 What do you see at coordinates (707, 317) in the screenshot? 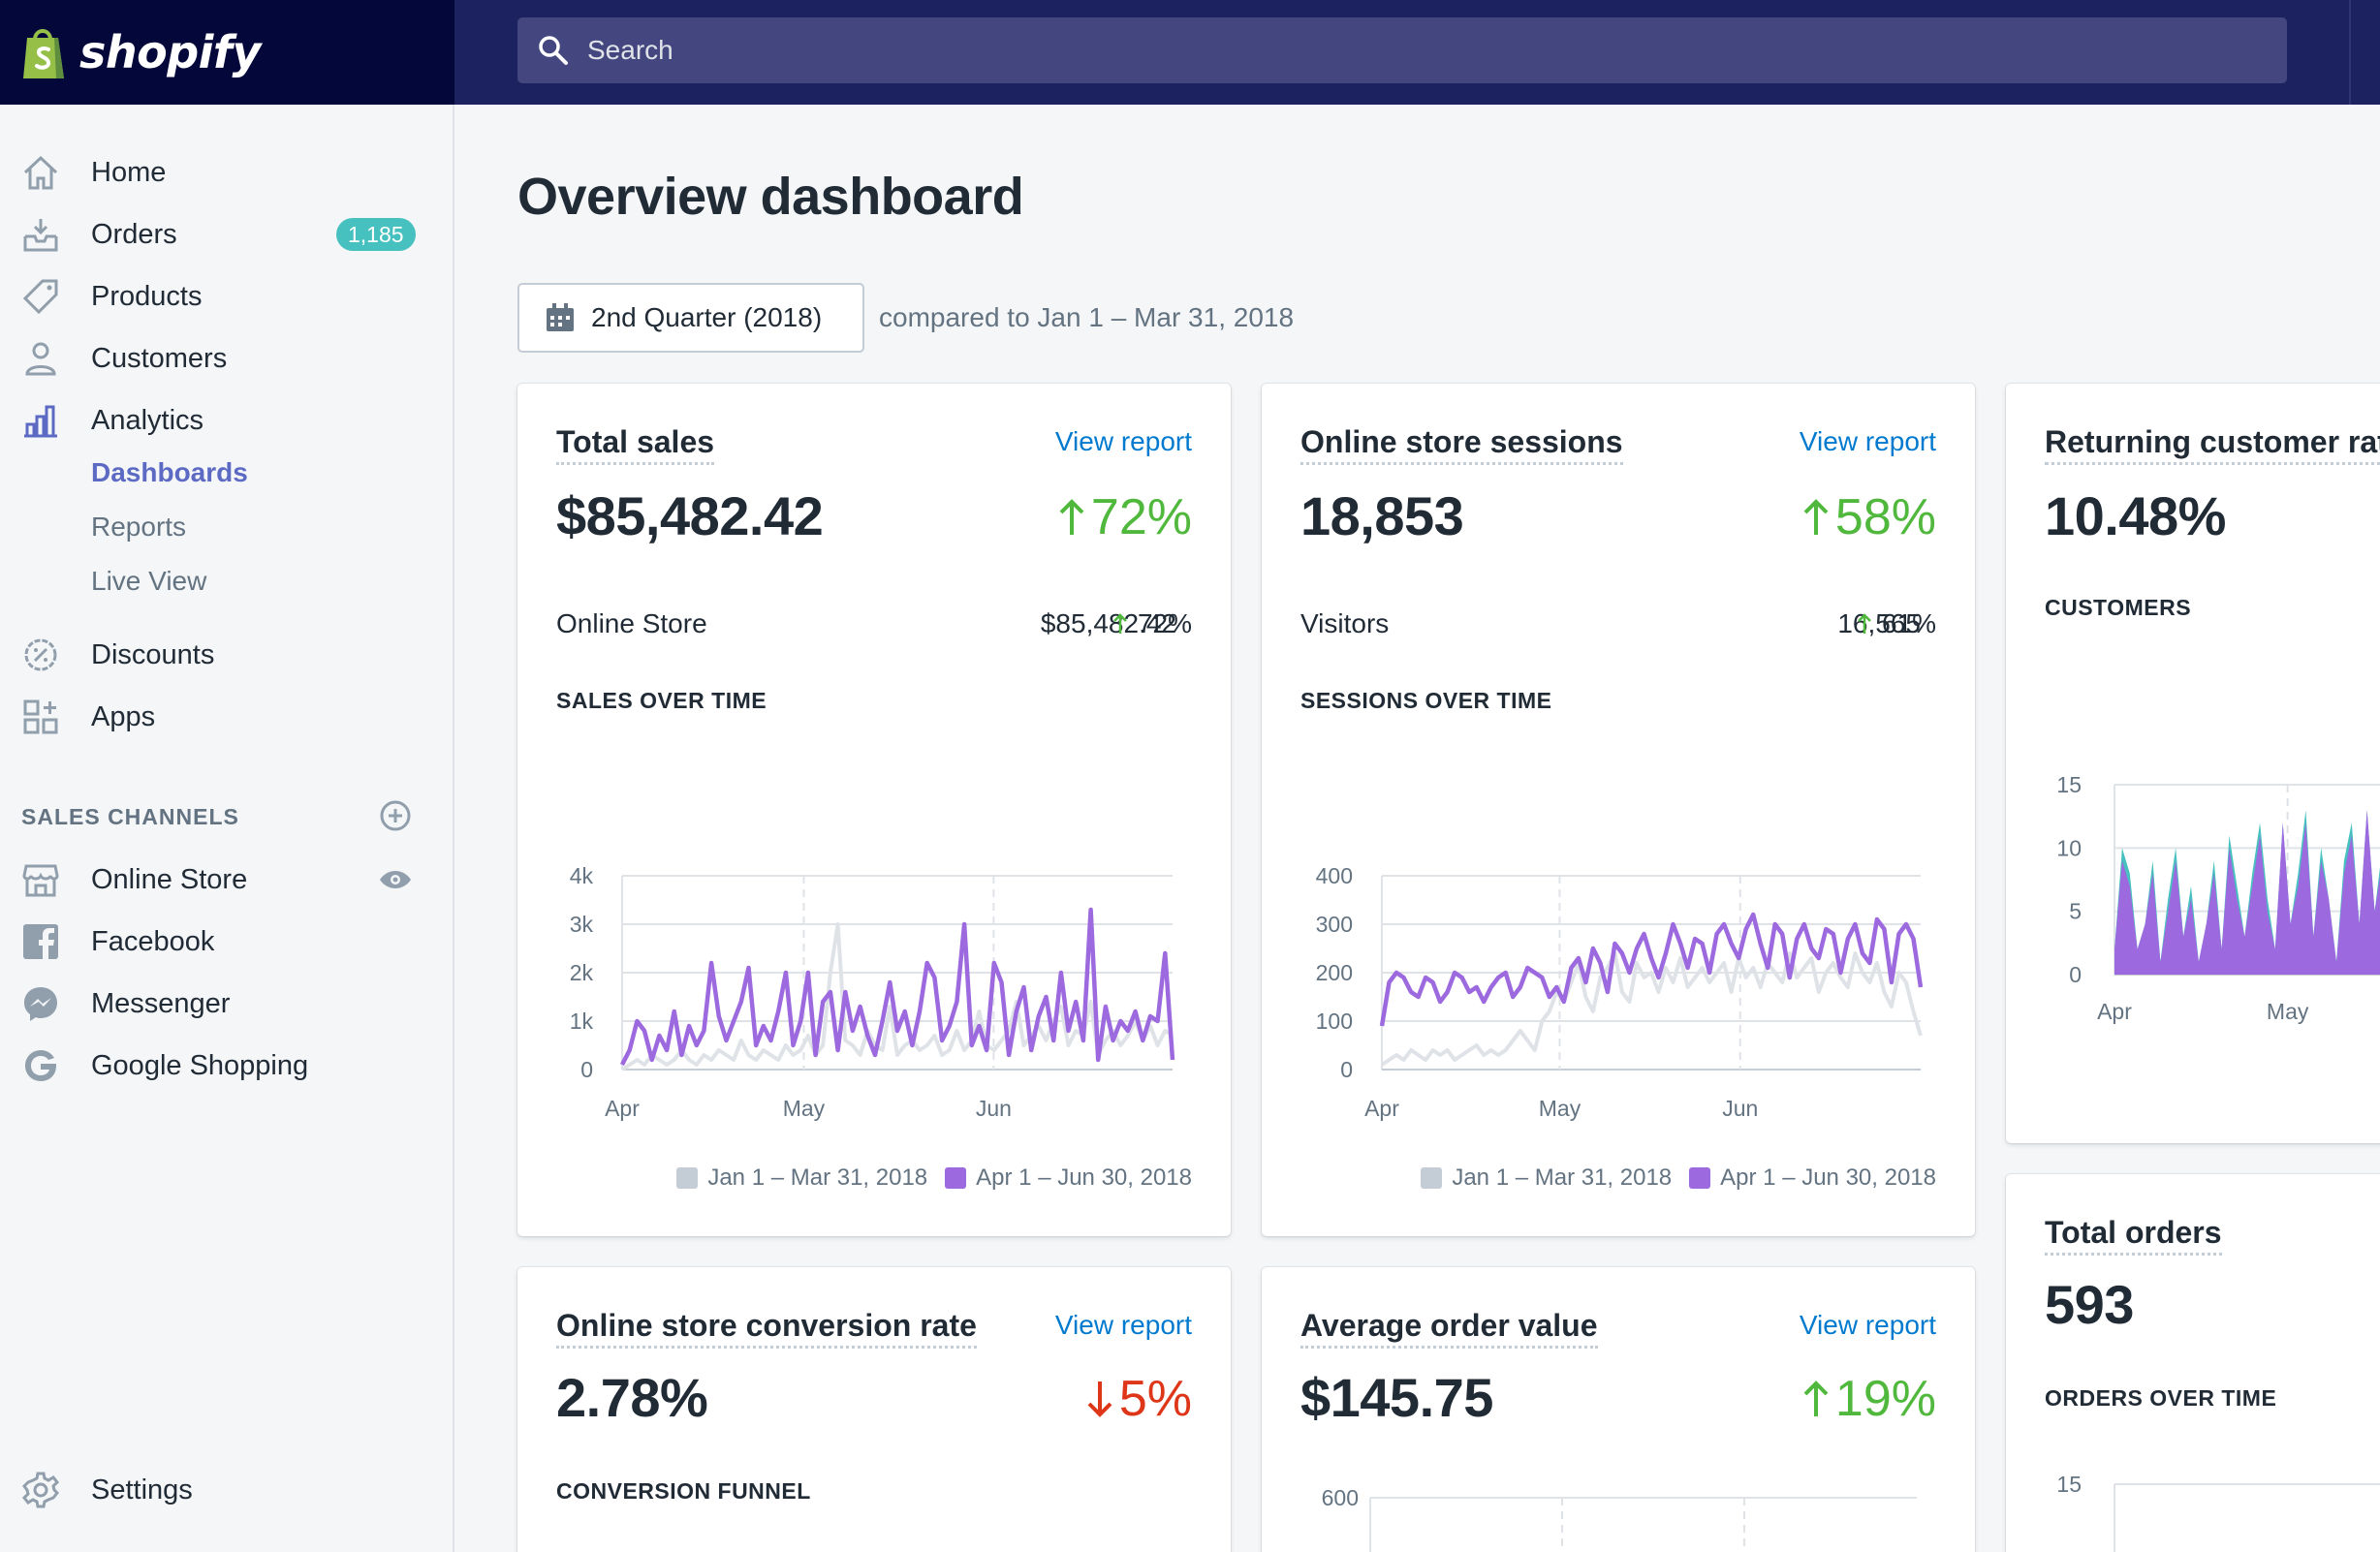
I see `date-range-label: 2nd Quarter (2018)` at bounding box center [707, 317].